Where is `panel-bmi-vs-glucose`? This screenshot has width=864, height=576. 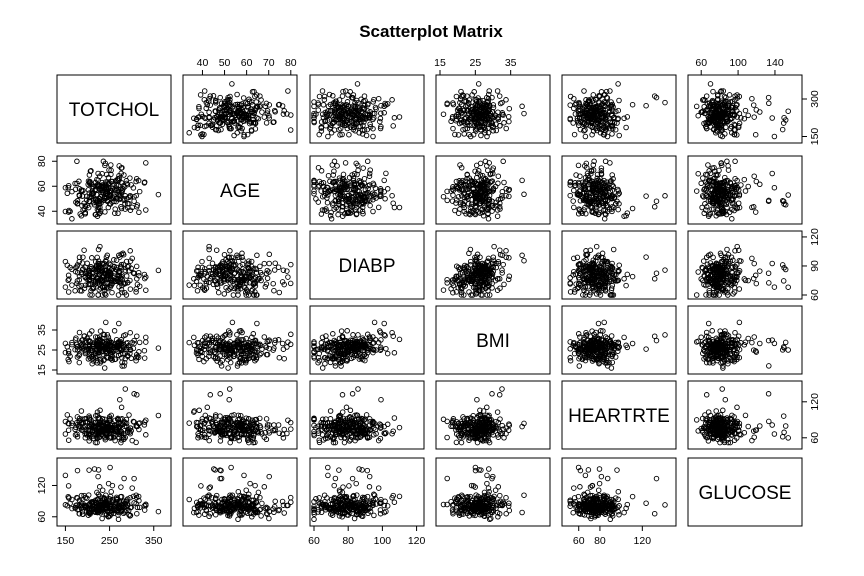 panel-bmi-vs-glucose is located at coordinates (745, 340).